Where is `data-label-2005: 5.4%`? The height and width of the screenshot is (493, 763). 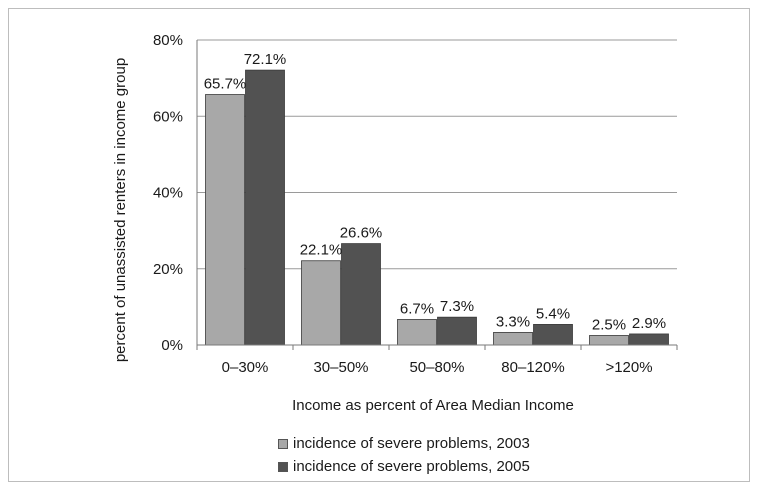 data-label-2005: 5.4% is located at coordinates (553, 313).